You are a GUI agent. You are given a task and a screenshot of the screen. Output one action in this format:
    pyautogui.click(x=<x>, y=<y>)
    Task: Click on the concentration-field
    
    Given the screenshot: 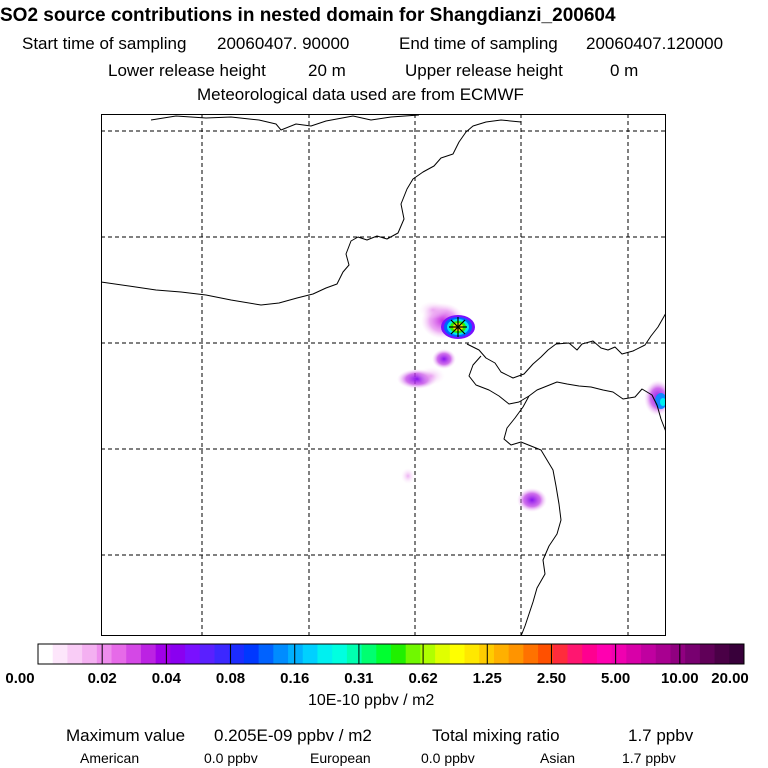 What is the action you would take?
    pyautogui.click(x=531, y=406)
    